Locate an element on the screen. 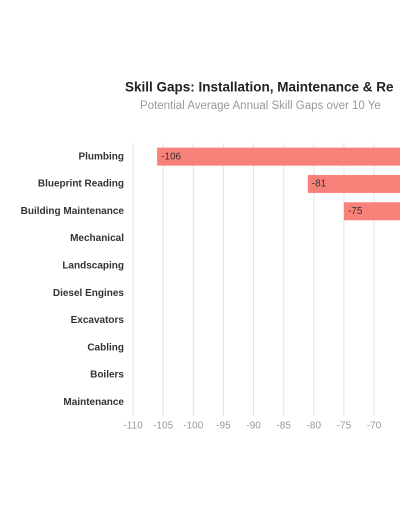  data-label: -81 is located at coordinates (319, 184).